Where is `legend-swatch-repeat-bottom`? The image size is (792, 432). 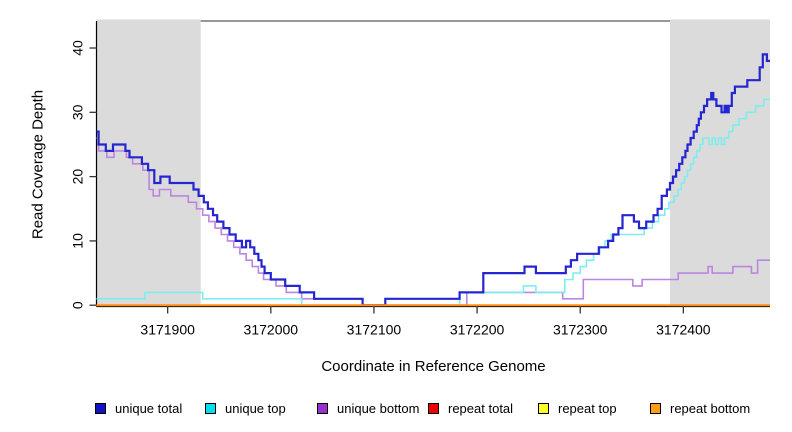 legend-swatch-repeat-bottom is located at coordinates (655, 408).